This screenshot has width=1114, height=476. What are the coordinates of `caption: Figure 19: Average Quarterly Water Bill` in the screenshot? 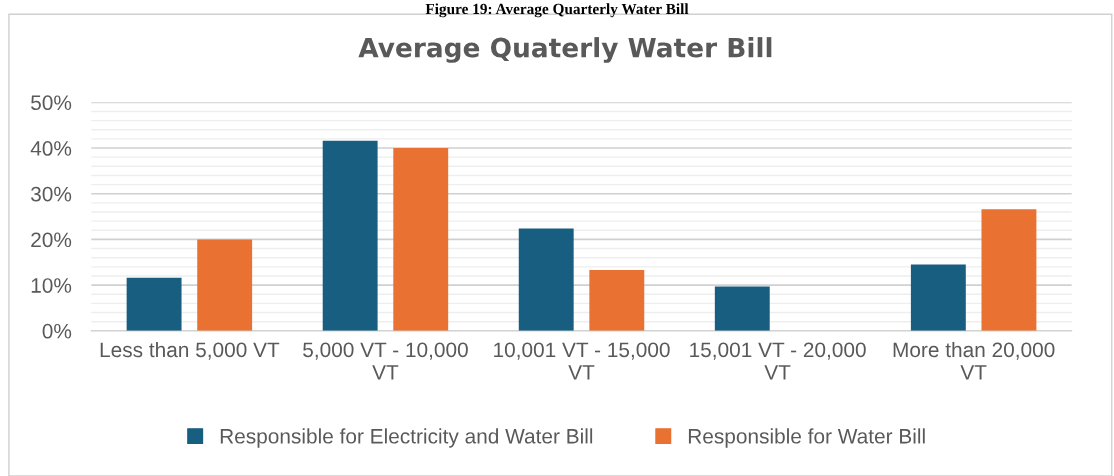 It's located at (557, 10).